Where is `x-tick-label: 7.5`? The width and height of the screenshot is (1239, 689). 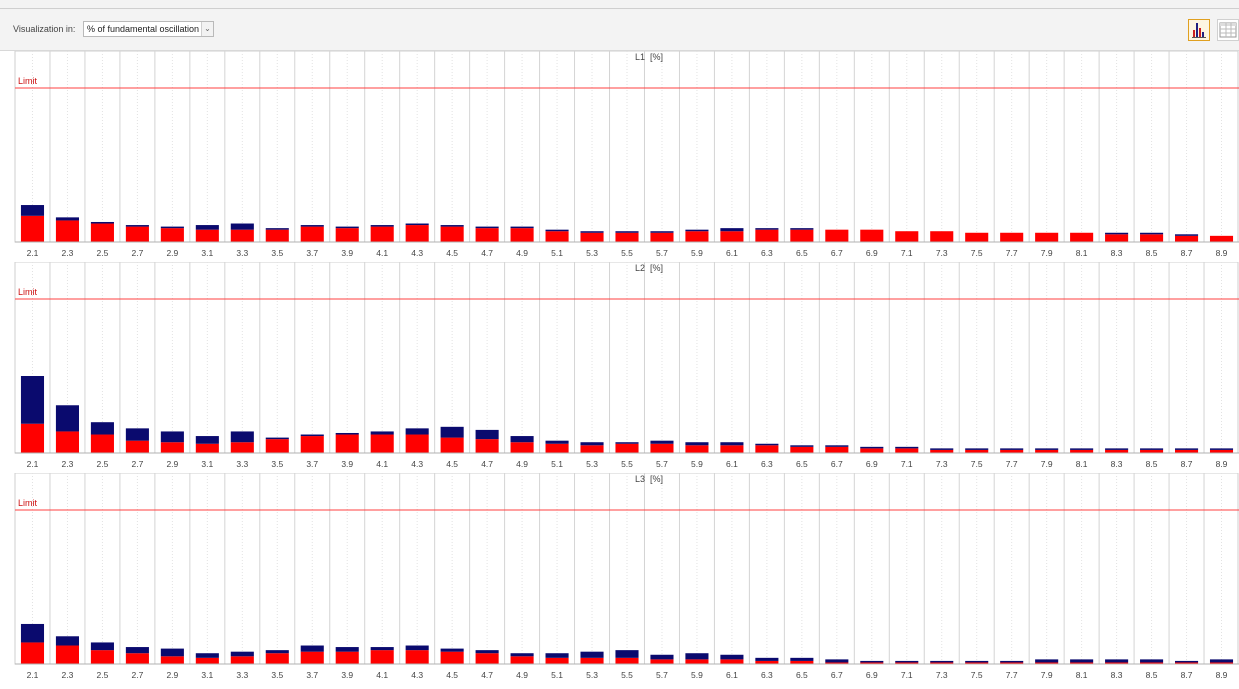
x-tick-label: 7.5 is located at coordinates (977, 675).